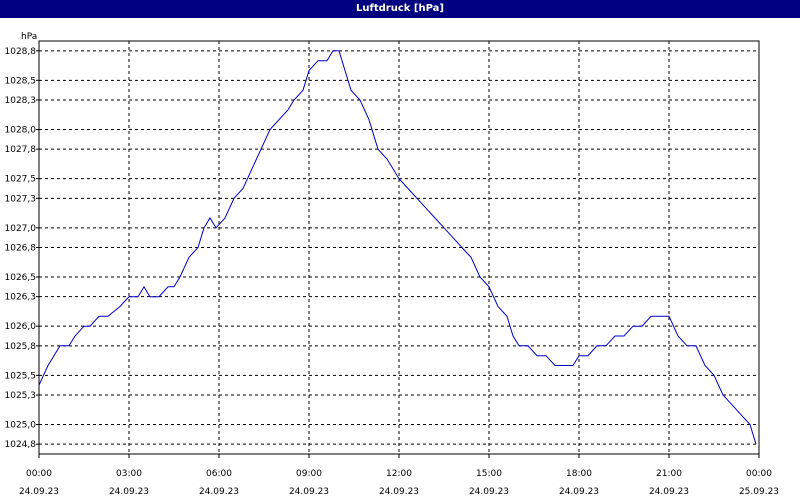 The height and width of the screenshot is (500, 800). What do you see at coordinates (21, 180) in the screenshot?
I see `y-tick-label: 1027,5` at bounding box center [21, 180].